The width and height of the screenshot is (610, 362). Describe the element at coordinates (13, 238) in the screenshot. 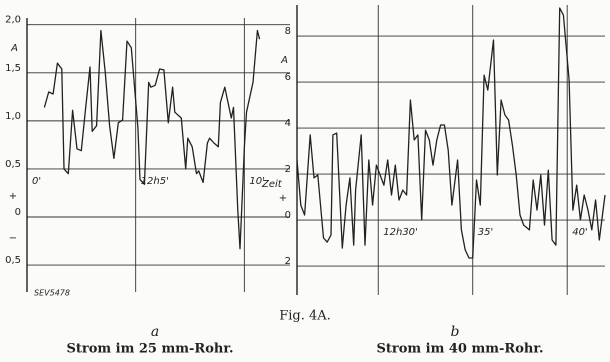

I see `sign-label: −` at that location.